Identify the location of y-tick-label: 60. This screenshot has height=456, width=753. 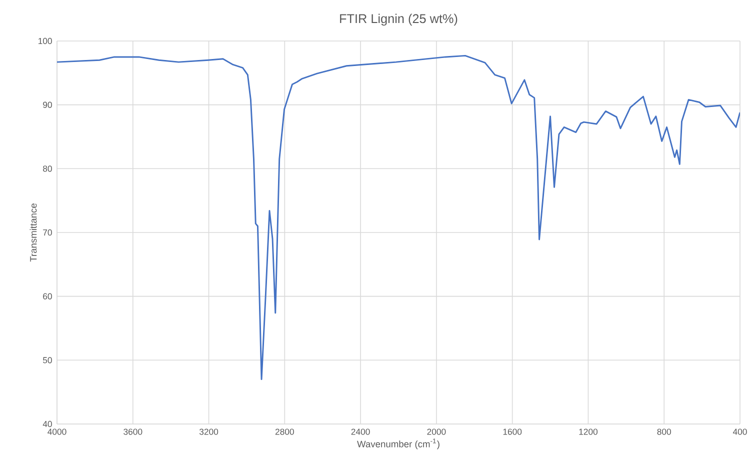
(47, 296).